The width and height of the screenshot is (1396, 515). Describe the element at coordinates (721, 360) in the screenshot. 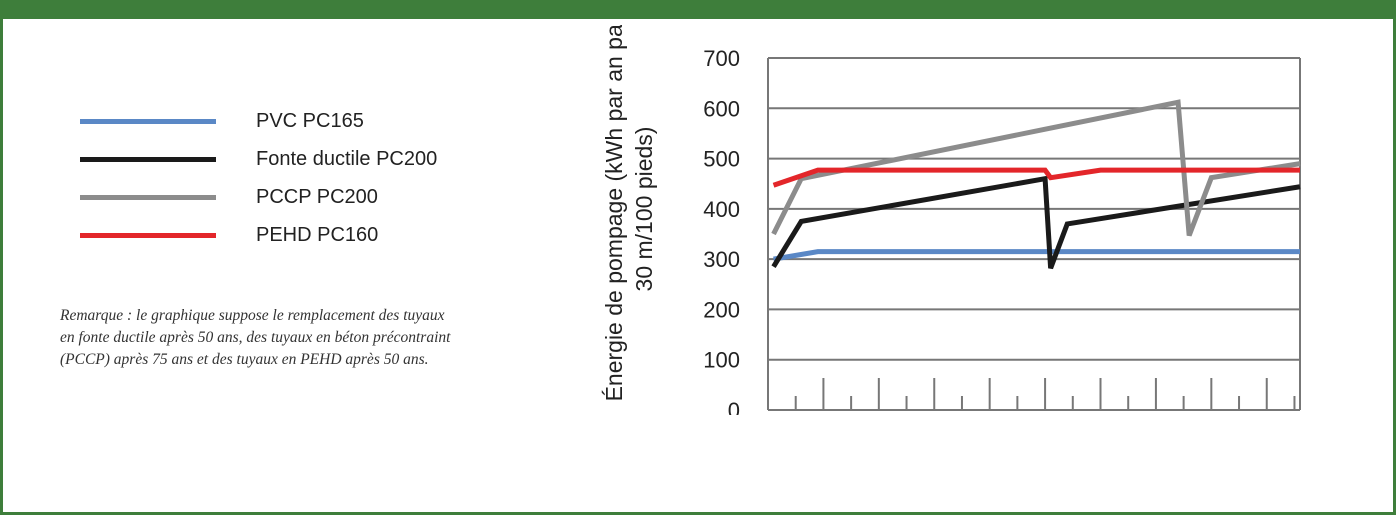

I see `y-tick-label-100: 100` at that location.